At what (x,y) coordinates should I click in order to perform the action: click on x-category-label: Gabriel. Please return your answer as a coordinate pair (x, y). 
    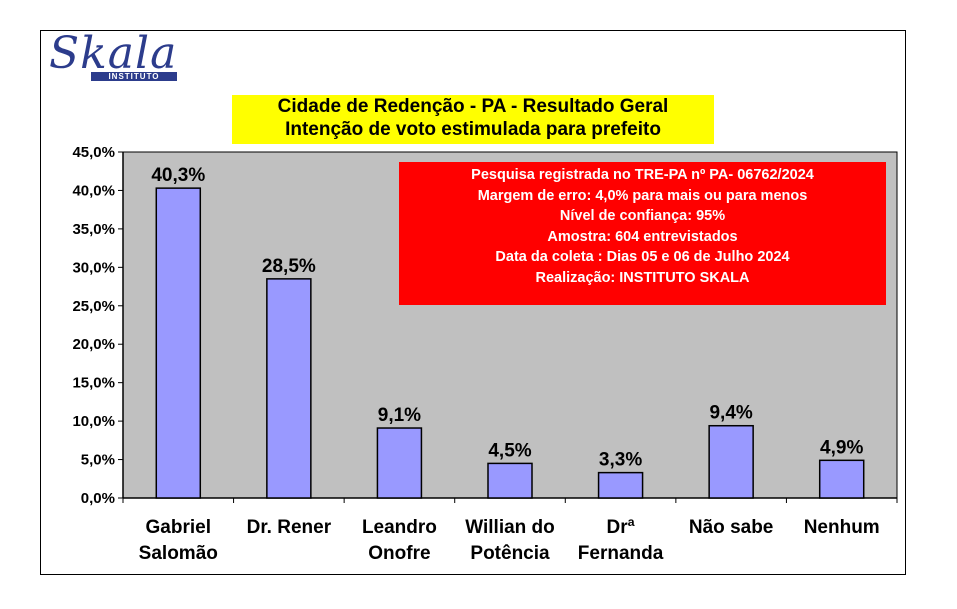
    Looking at the image, I should click on (178, 527).